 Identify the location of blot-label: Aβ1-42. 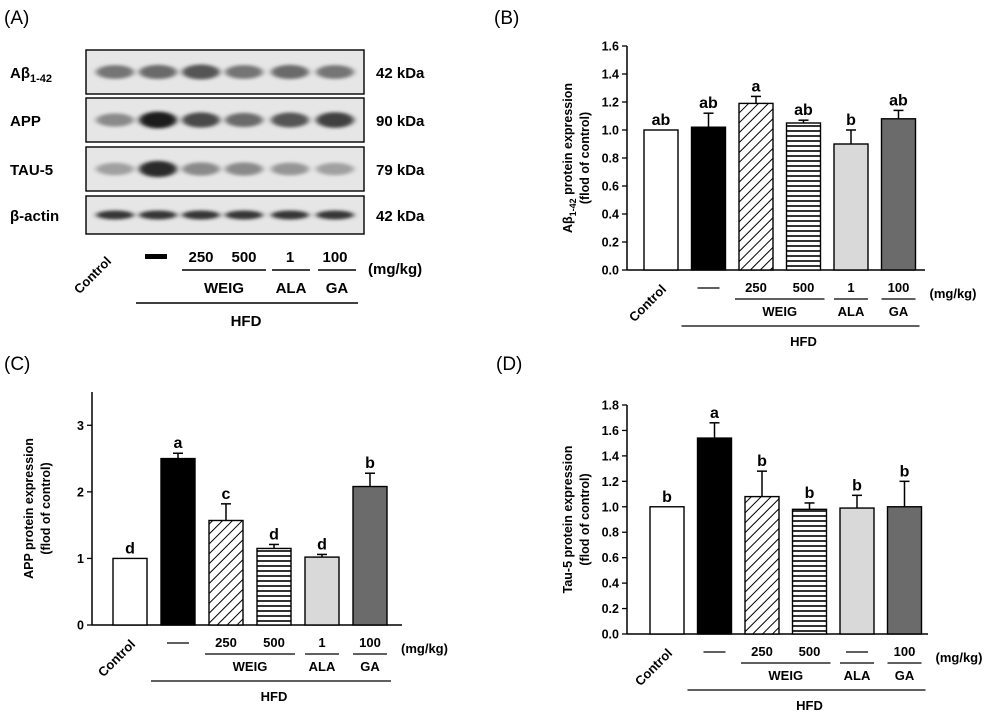
(31, 75).